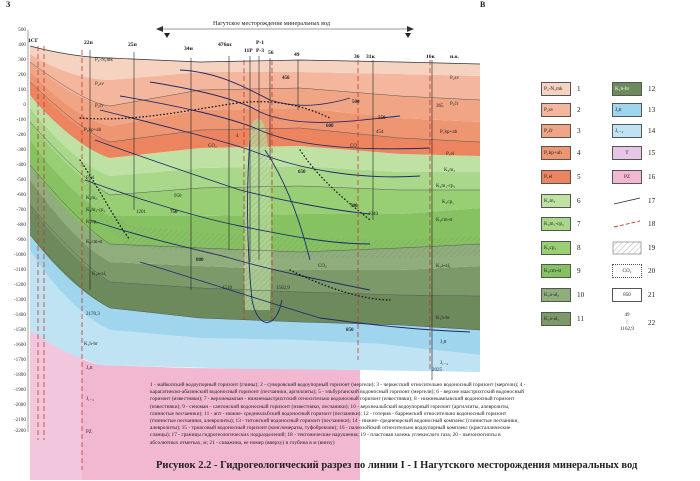  What do you see at coordinates (89, 368) in the screenshot?
I see `layer-label: J₃tt` at bounding box center [89, 368].